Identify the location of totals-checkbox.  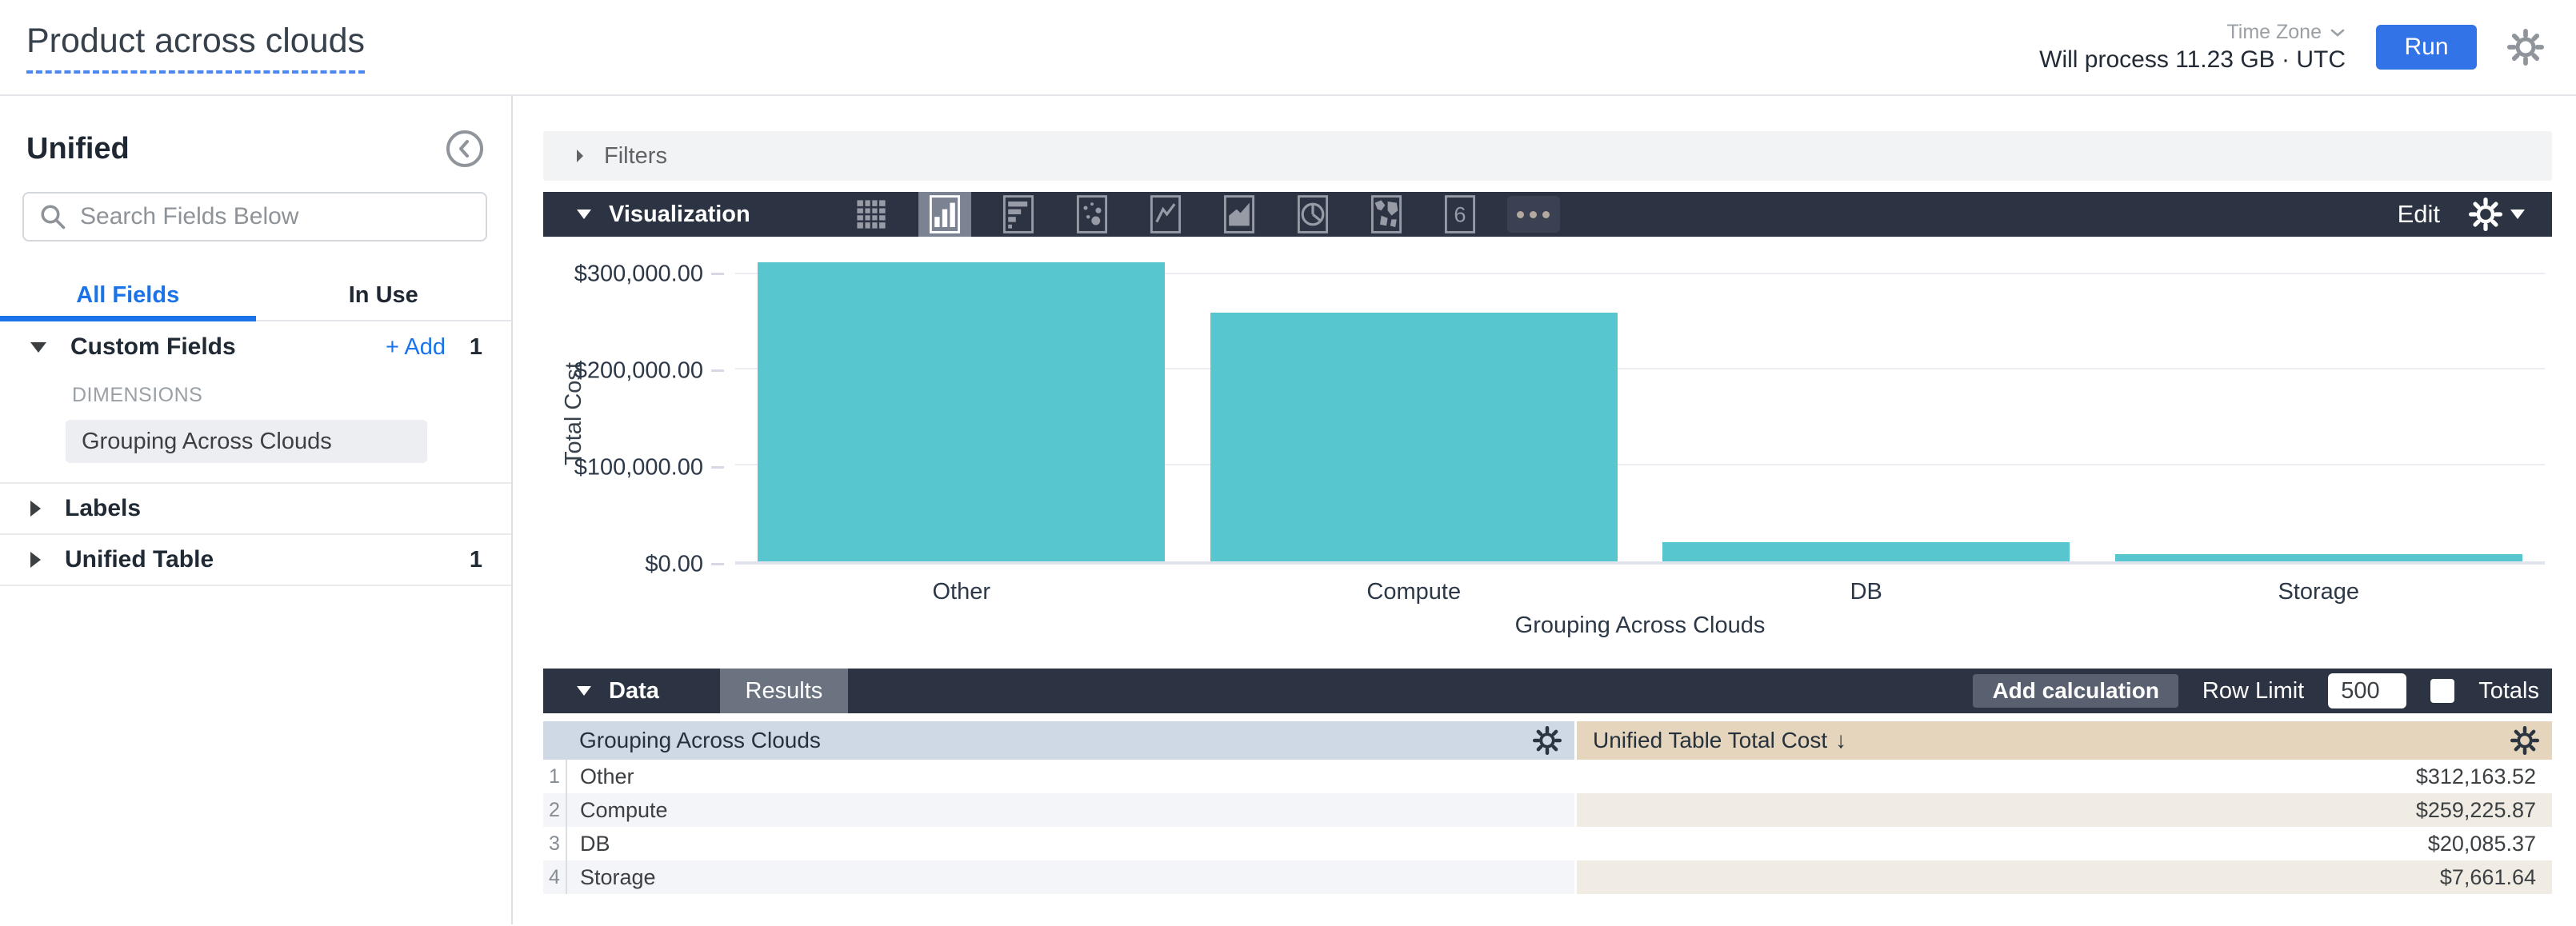
(2442, 691).